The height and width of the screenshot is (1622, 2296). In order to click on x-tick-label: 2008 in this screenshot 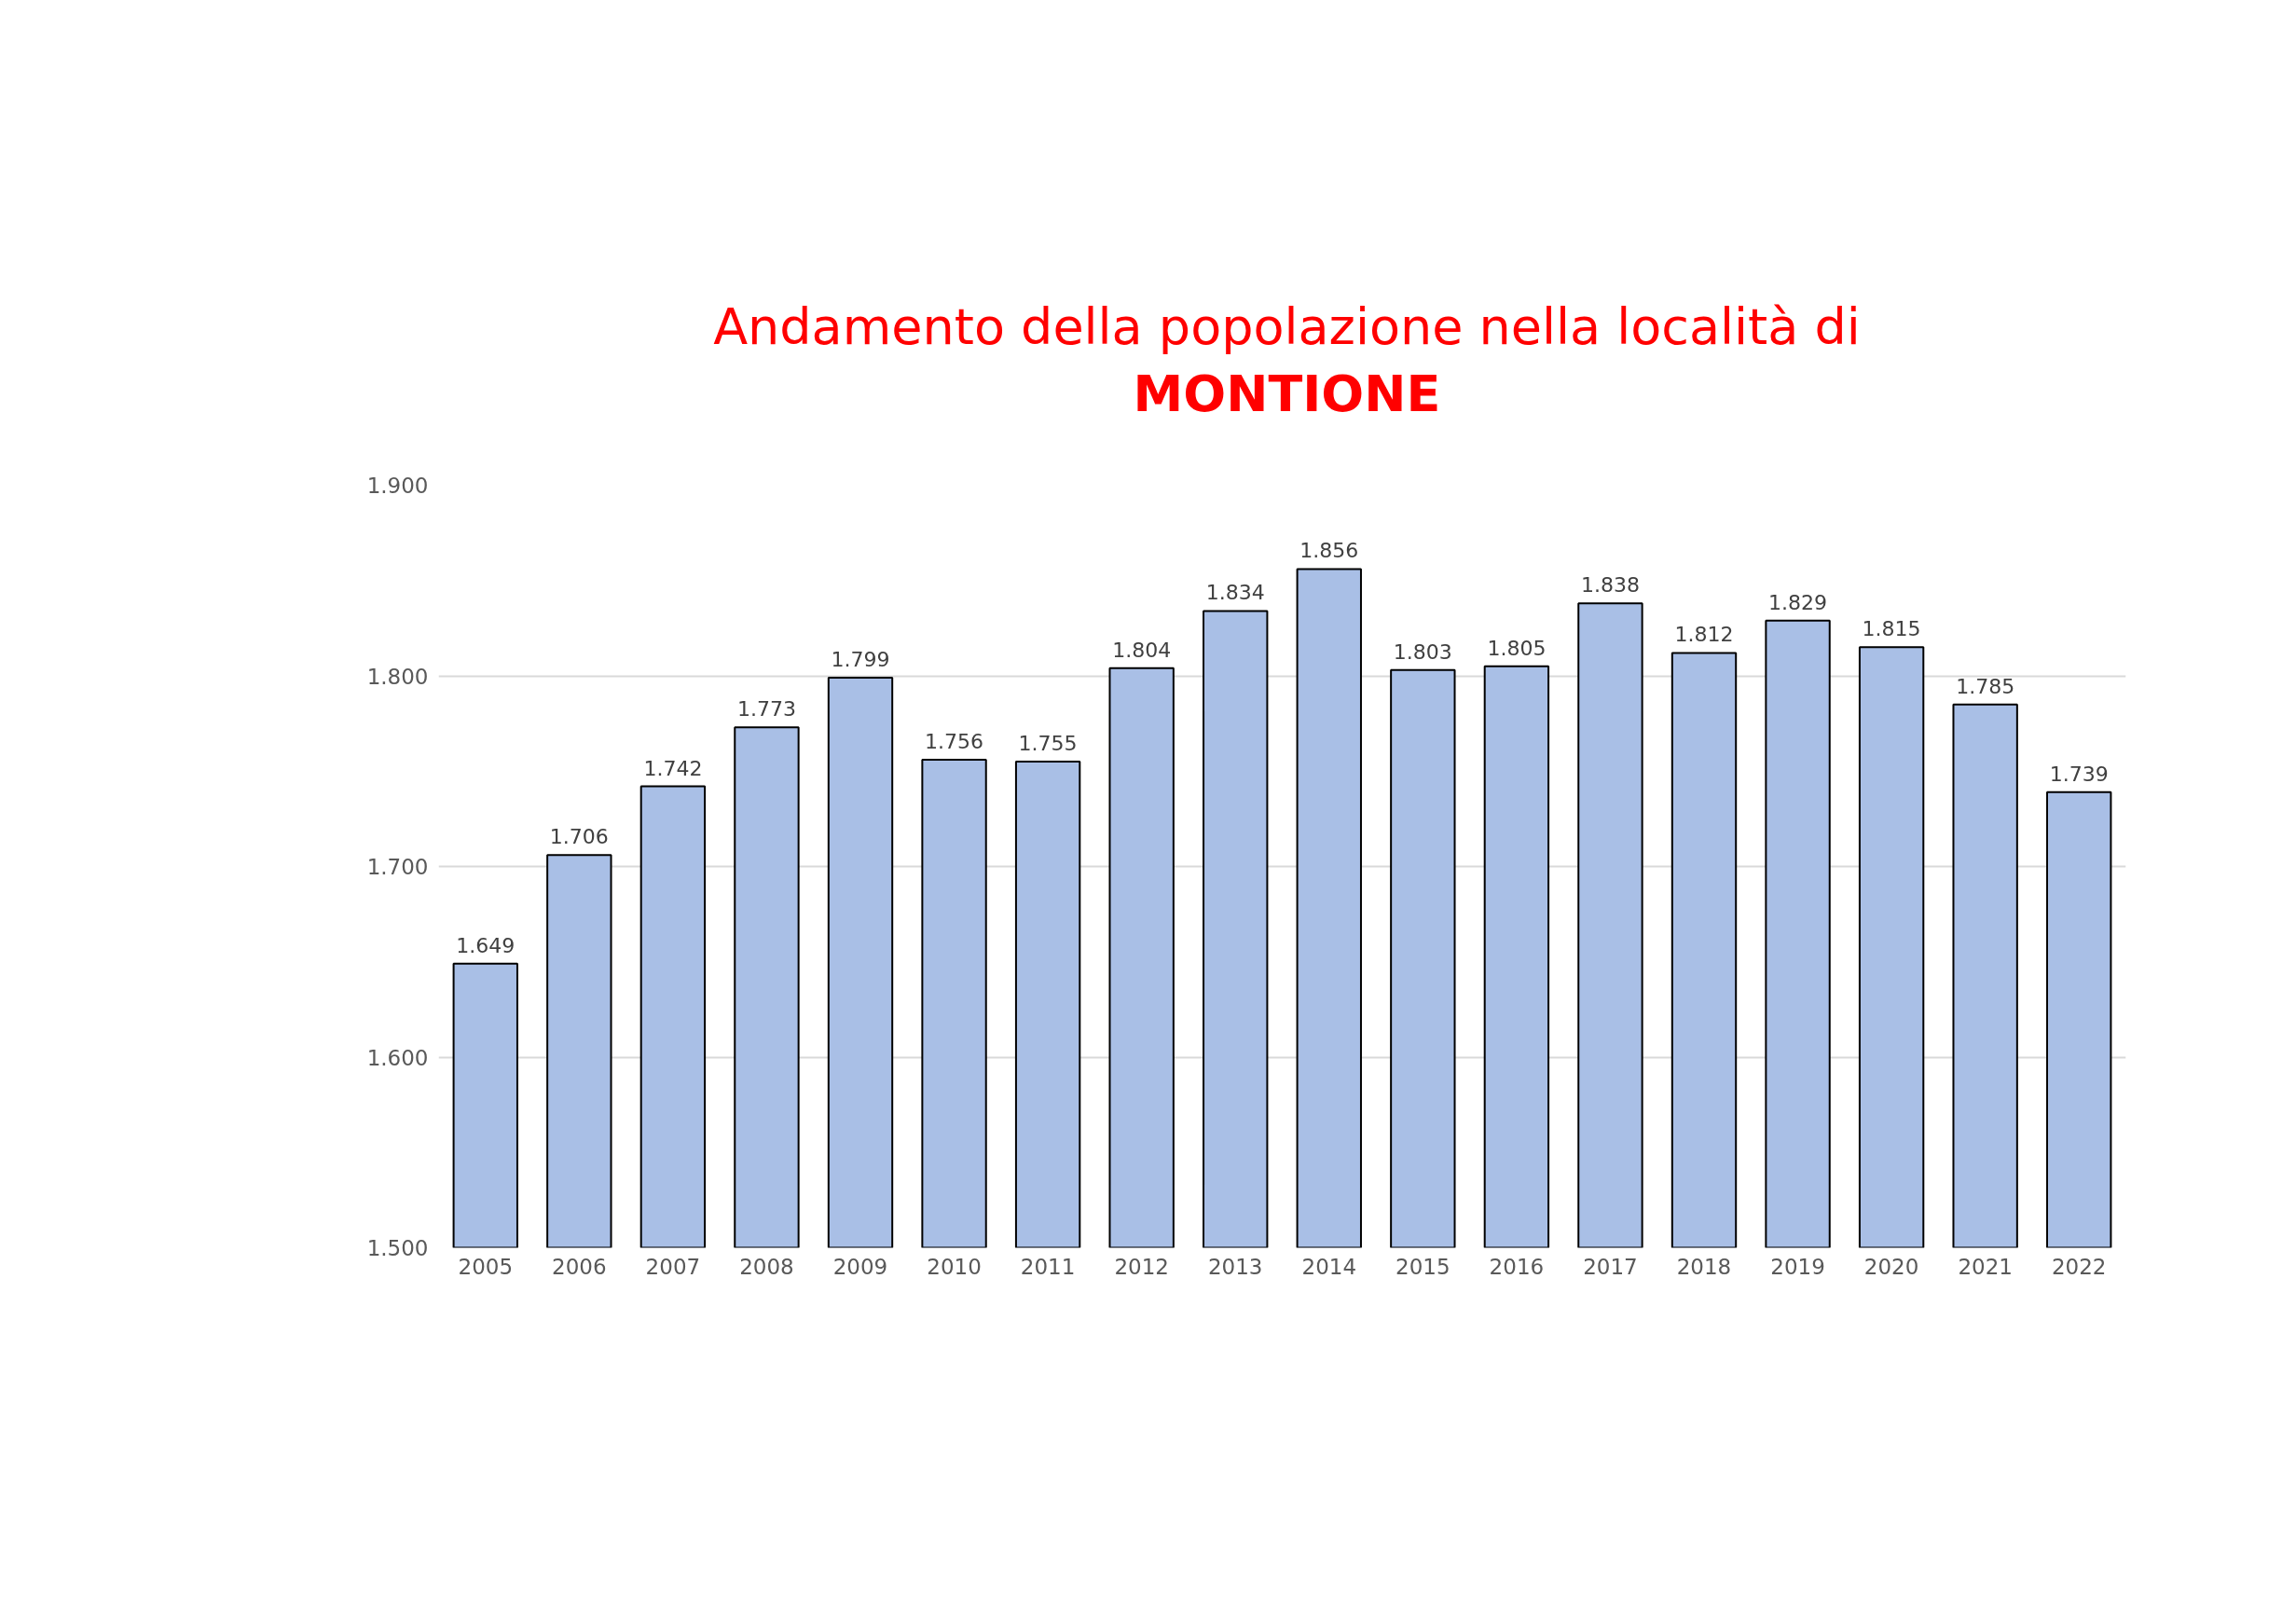, I will do `click(766, 1266)`.